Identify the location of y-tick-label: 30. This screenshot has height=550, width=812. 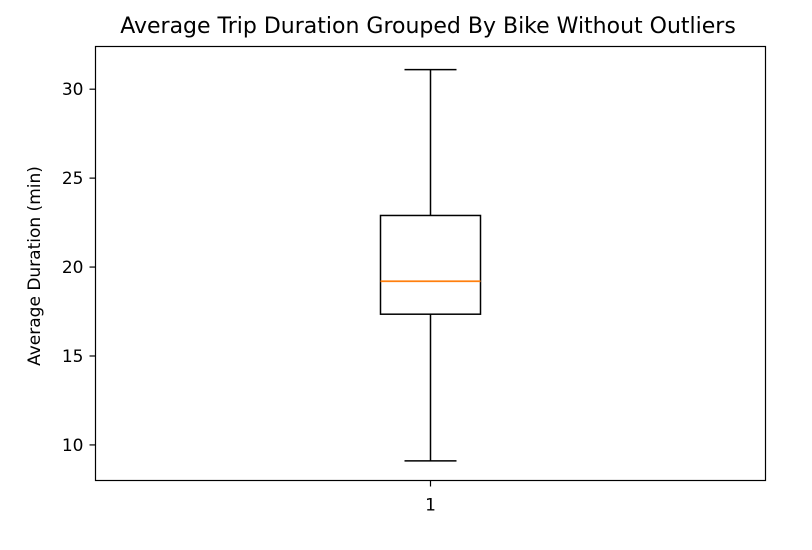
(73, 90).